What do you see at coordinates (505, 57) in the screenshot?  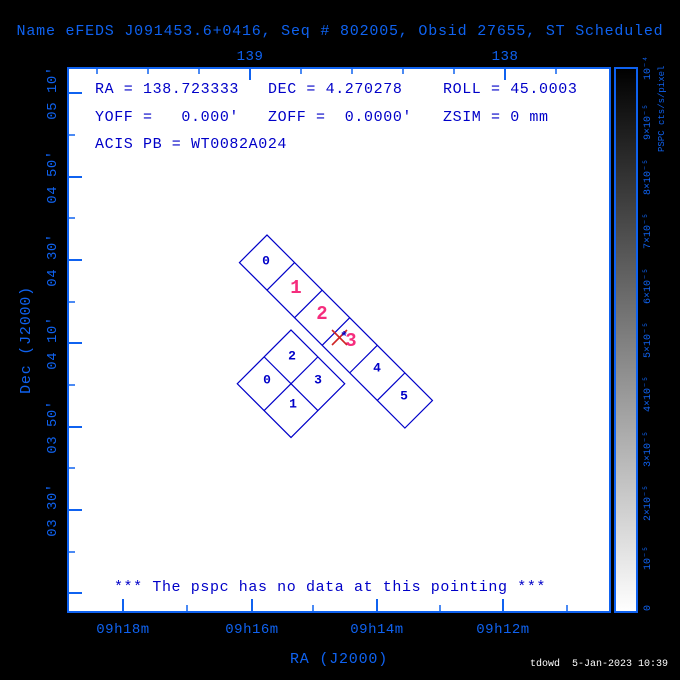 I see `top-tick-label: 138` at bounding box center [505, 57].